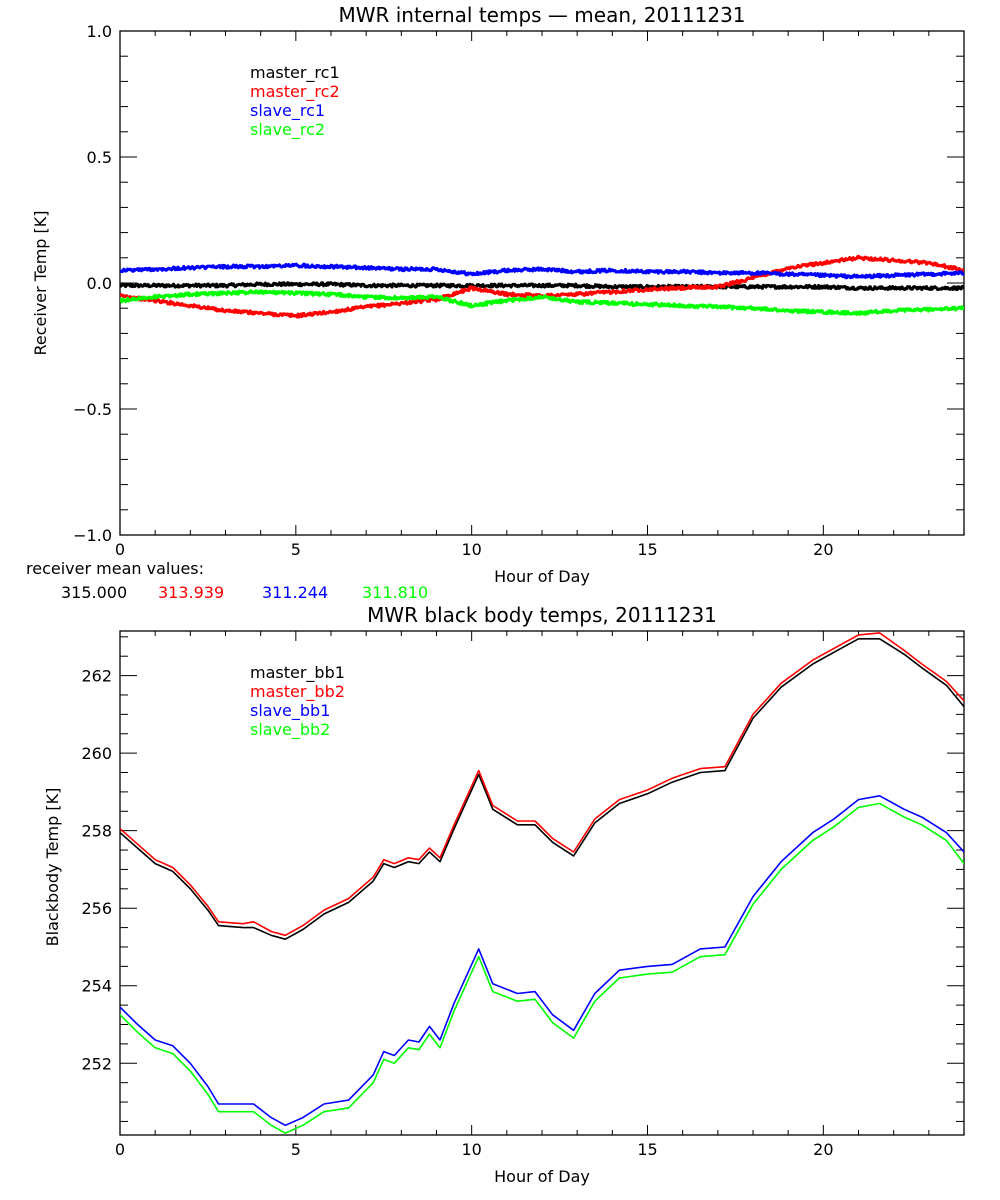 The height and width of the screenshot is (1200, 1000). What do you see at coordinates (94, 592) in the screenshot?
I see `receiver-mean-value-master-rc1: 315.000` at bounding box center [94, 592].